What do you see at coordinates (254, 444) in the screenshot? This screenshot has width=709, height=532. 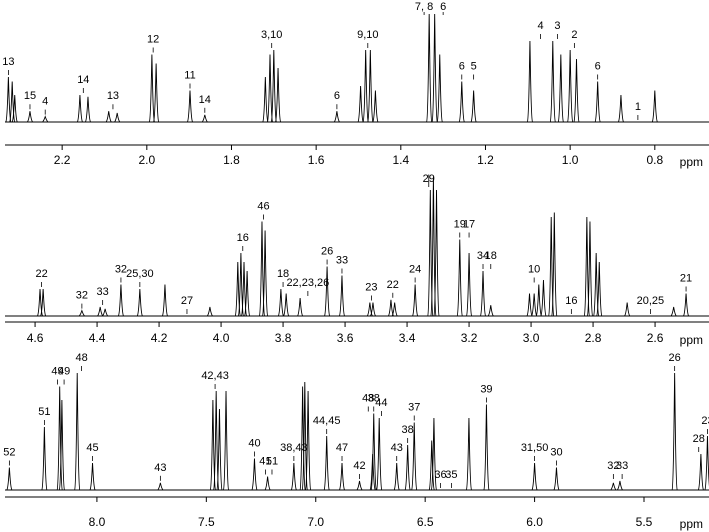 I see `peak-label: 40` at bounding box center [254, 444].